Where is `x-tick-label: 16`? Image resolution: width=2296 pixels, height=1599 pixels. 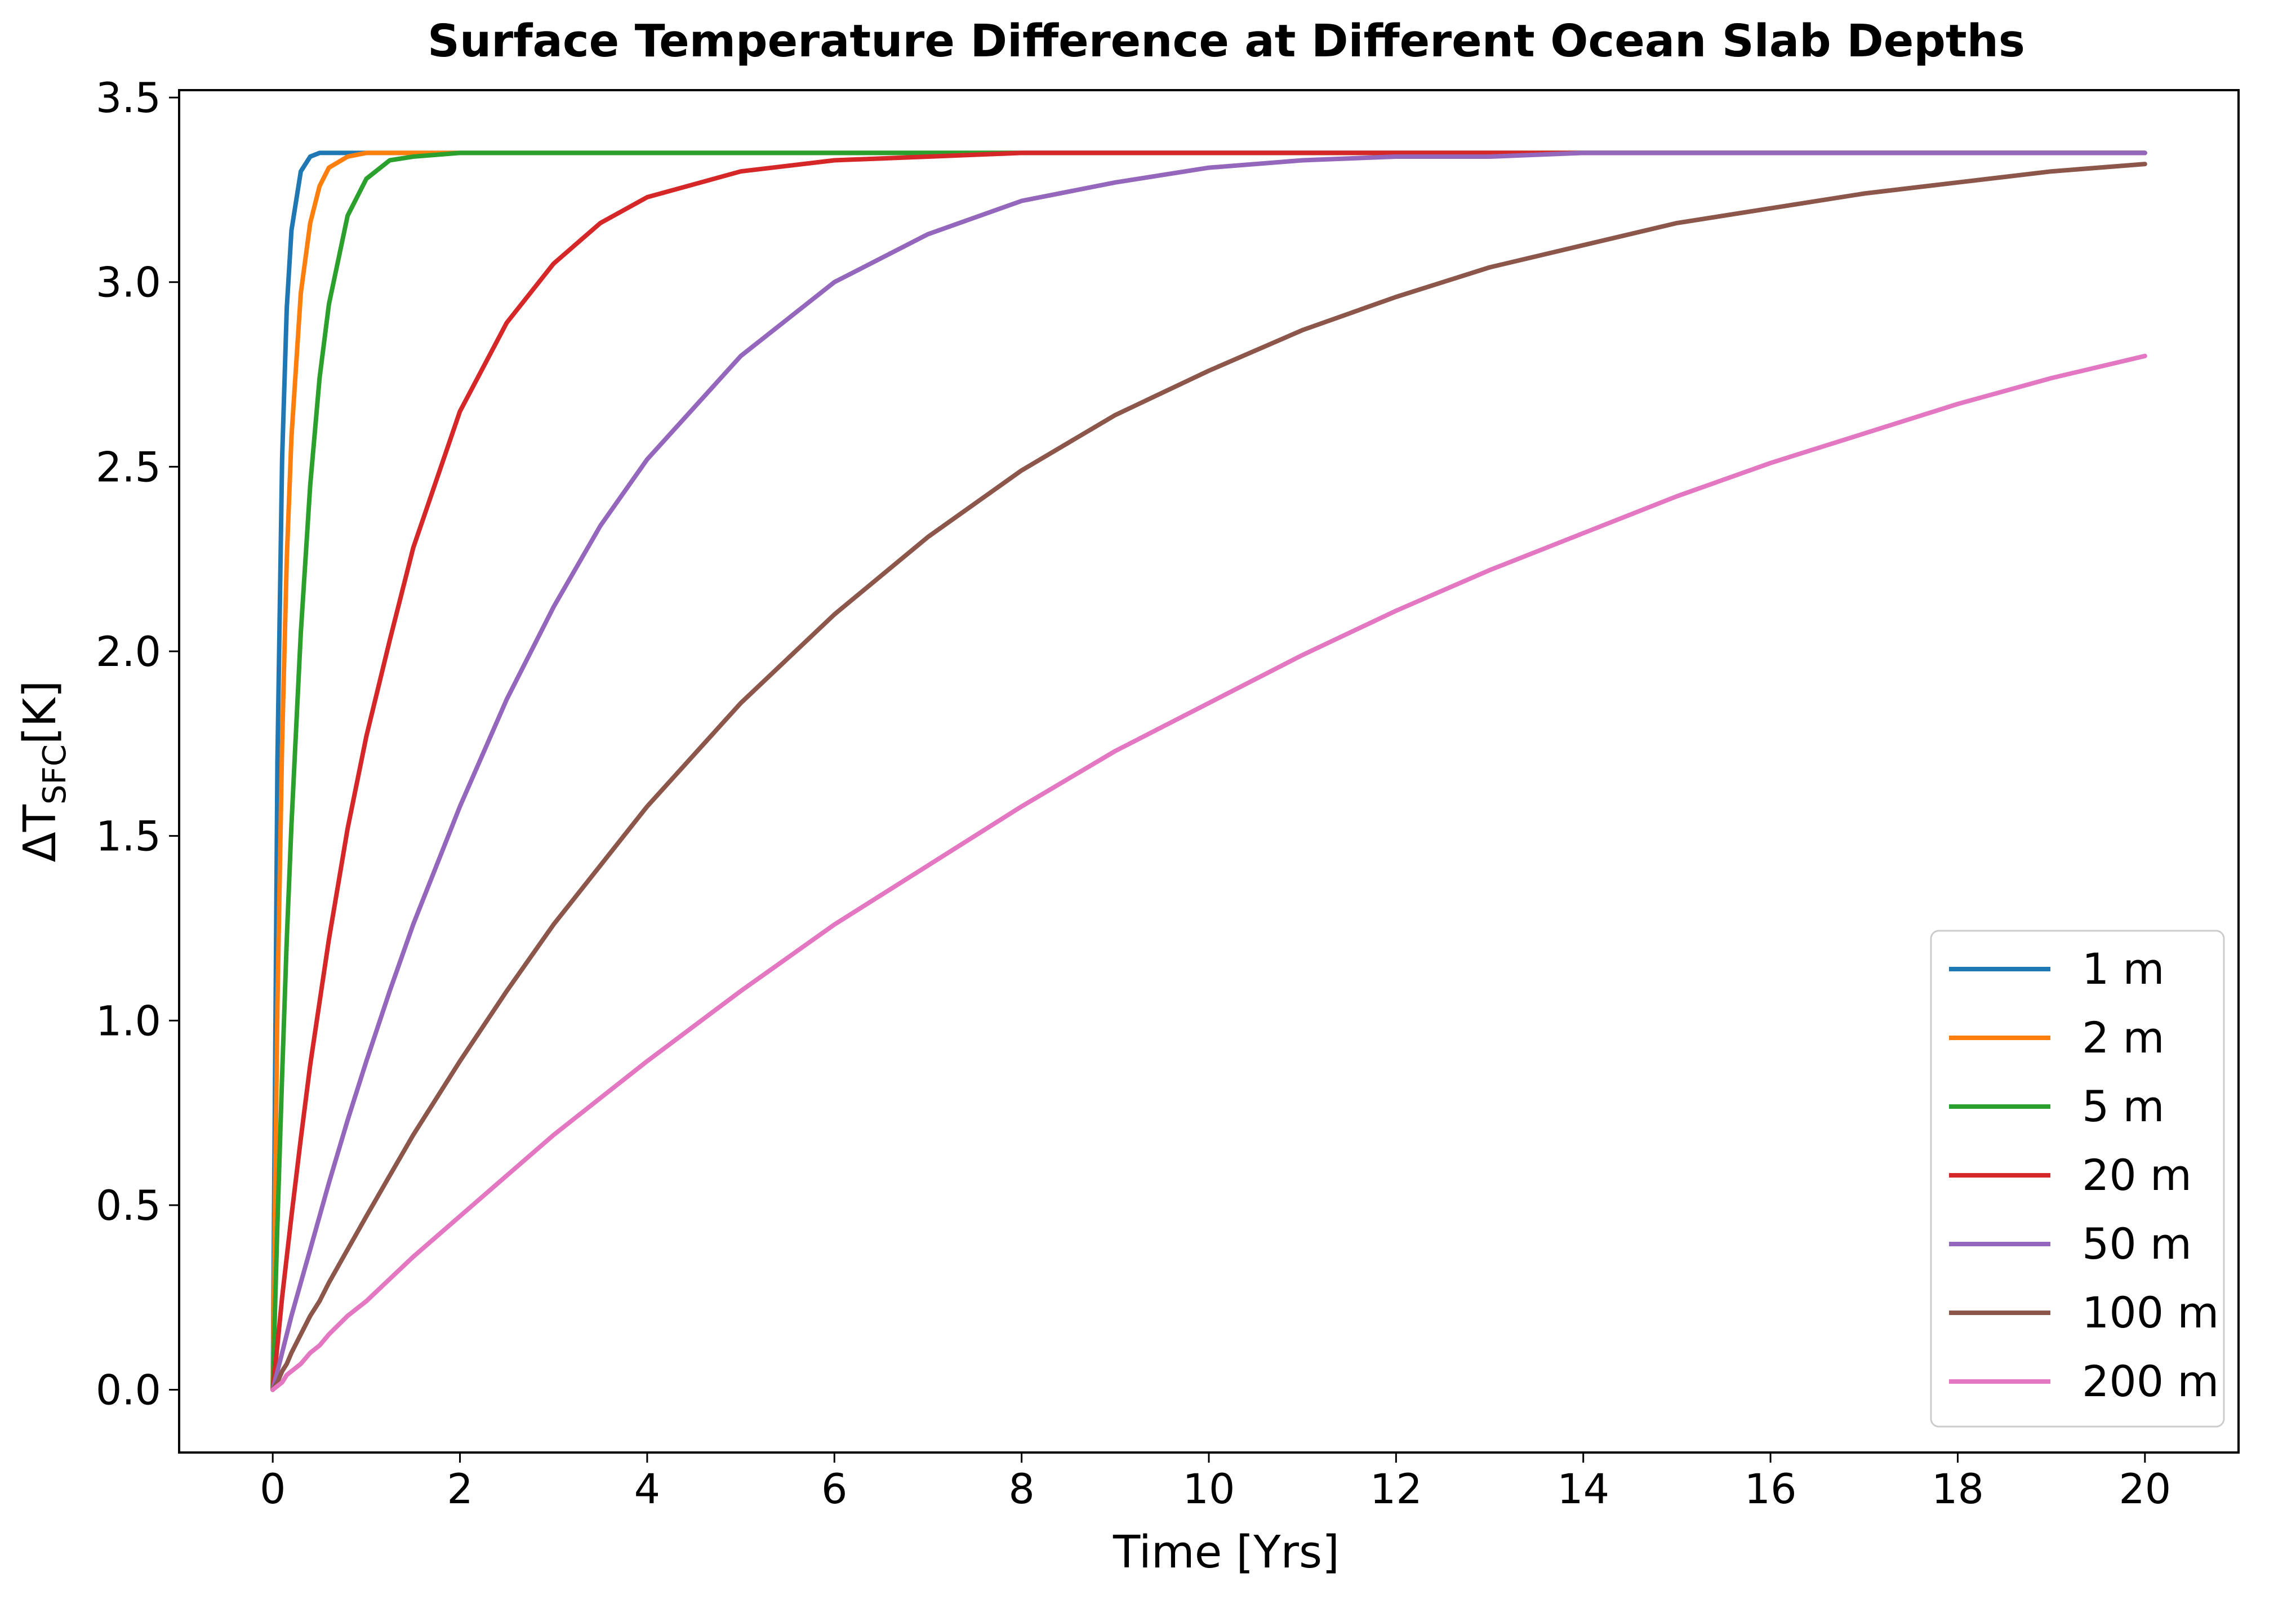 x-tick-label: 16 is located at coordinates (1771, 1489).